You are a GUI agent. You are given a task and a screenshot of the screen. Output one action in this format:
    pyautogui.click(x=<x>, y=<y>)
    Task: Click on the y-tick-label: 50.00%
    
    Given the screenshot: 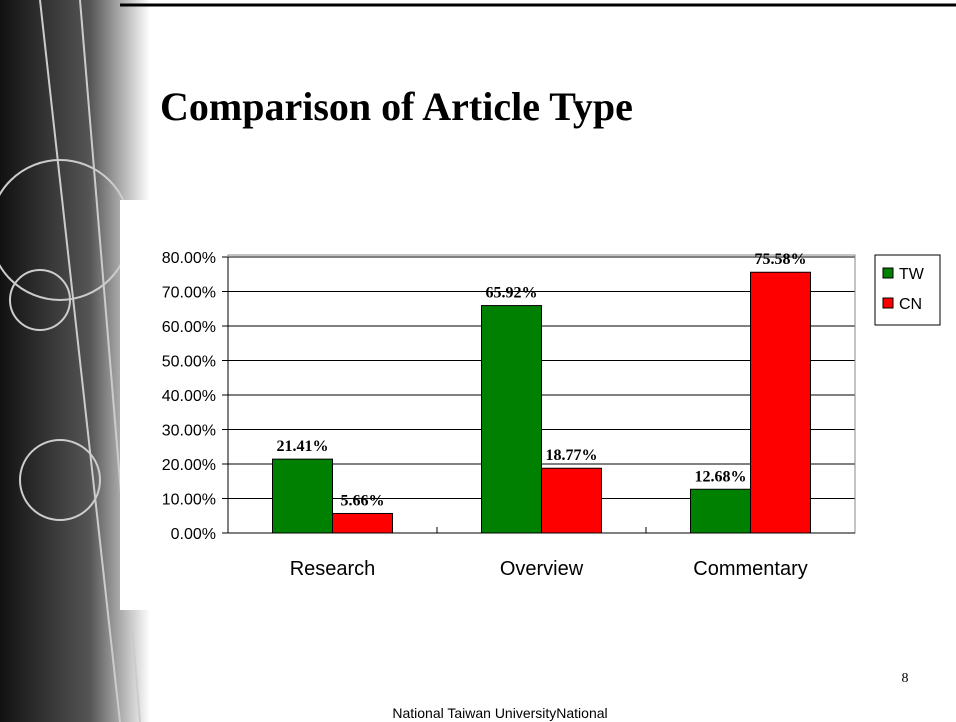 What is the action you would take?
    pyautogui.click(x=189, y=362)
    